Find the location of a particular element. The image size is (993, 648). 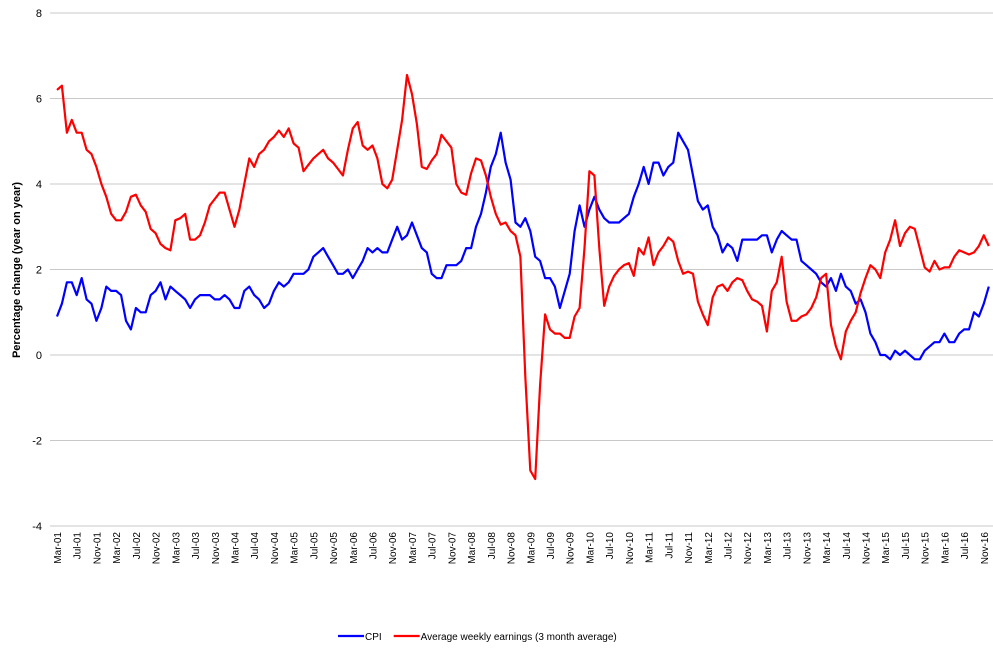

x-tick-label: Jul-14 is located at coordinates (847, 546).